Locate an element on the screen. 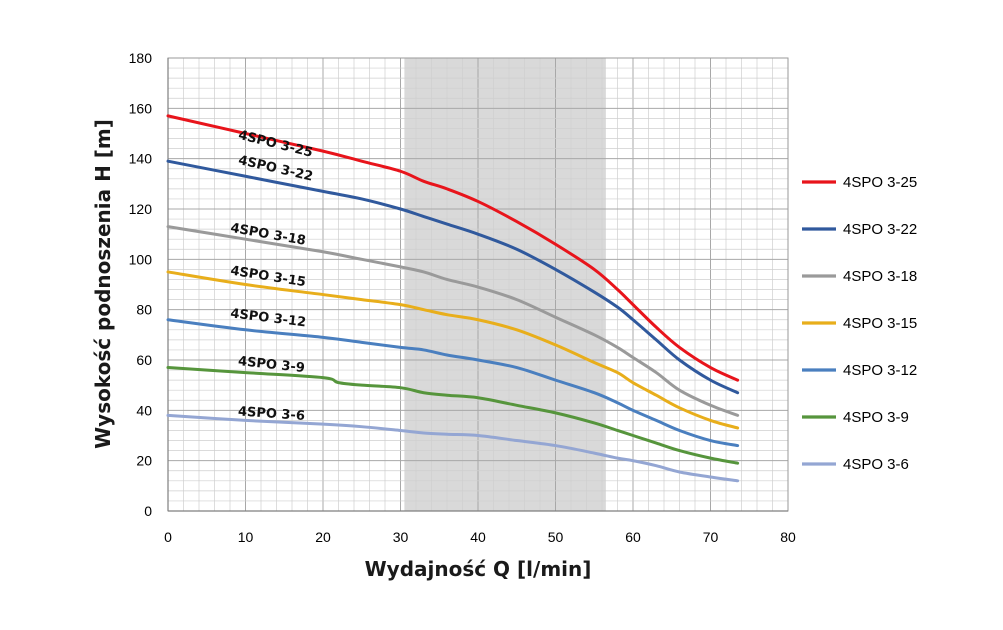 This screenshot has width=1003, height=630. y-tick-label: 80 is located at coordinates (144, 310).